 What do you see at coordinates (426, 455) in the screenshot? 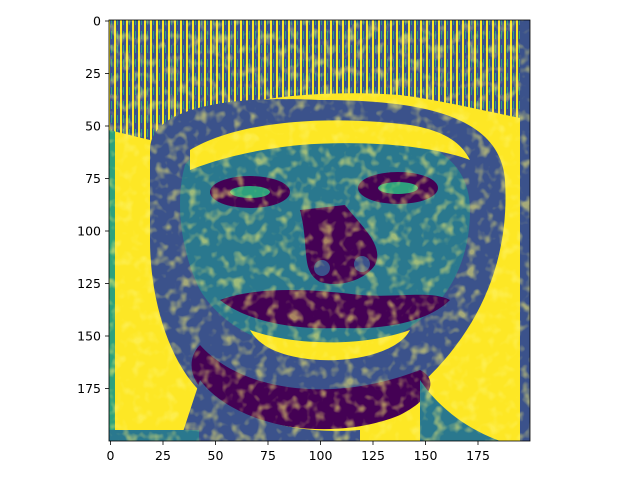
I see `x-tick-label: 150` at bounding box center [426, 455].